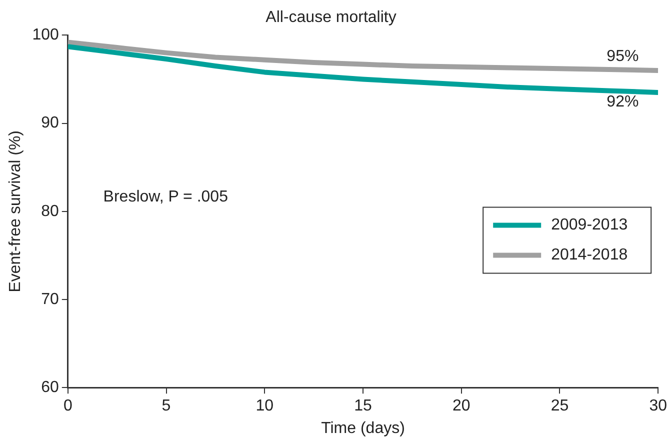 The width and height of the screenshot is (670, 442). Describe the element at coordinates (50, 299) in the screenshot. I see `y-tick-label: 70` at that location.